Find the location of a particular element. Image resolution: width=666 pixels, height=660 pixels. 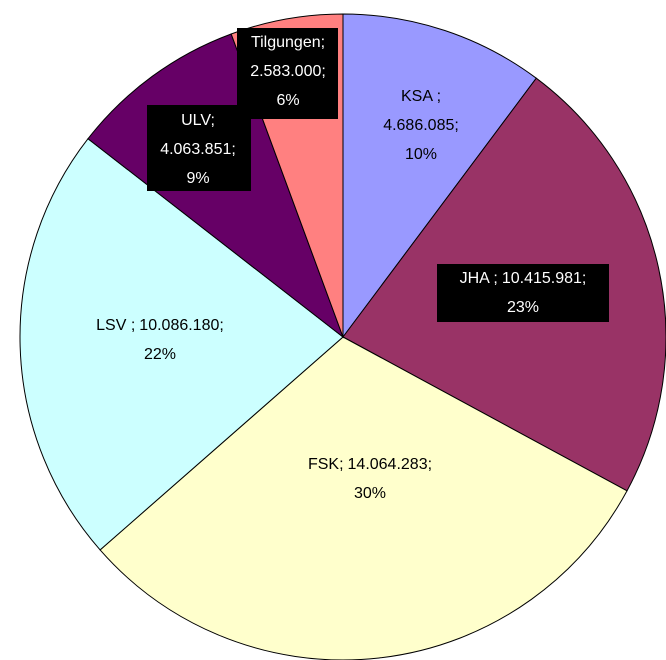

data-label: KSA ; 4.686.085; 10% is located at coordinates (421, 125).